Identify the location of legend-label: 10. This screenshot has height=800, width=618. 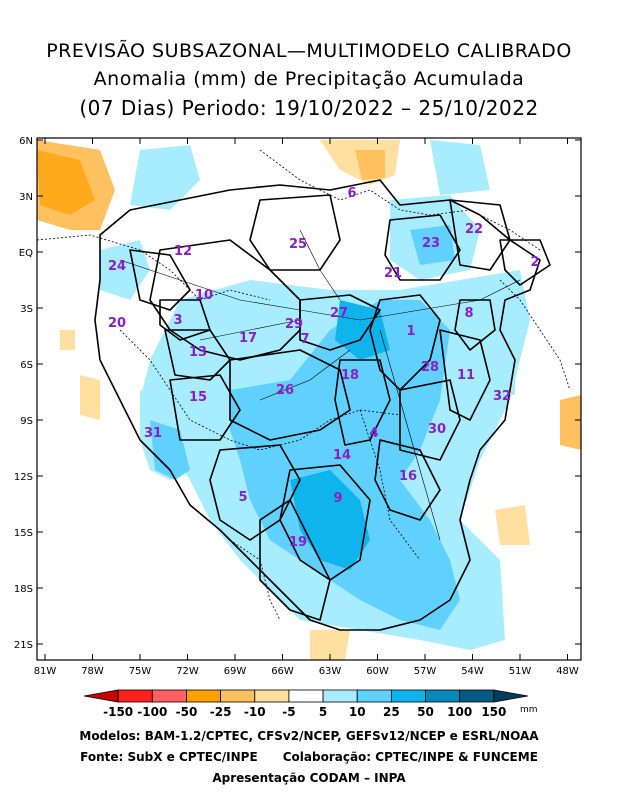
(357, 712).